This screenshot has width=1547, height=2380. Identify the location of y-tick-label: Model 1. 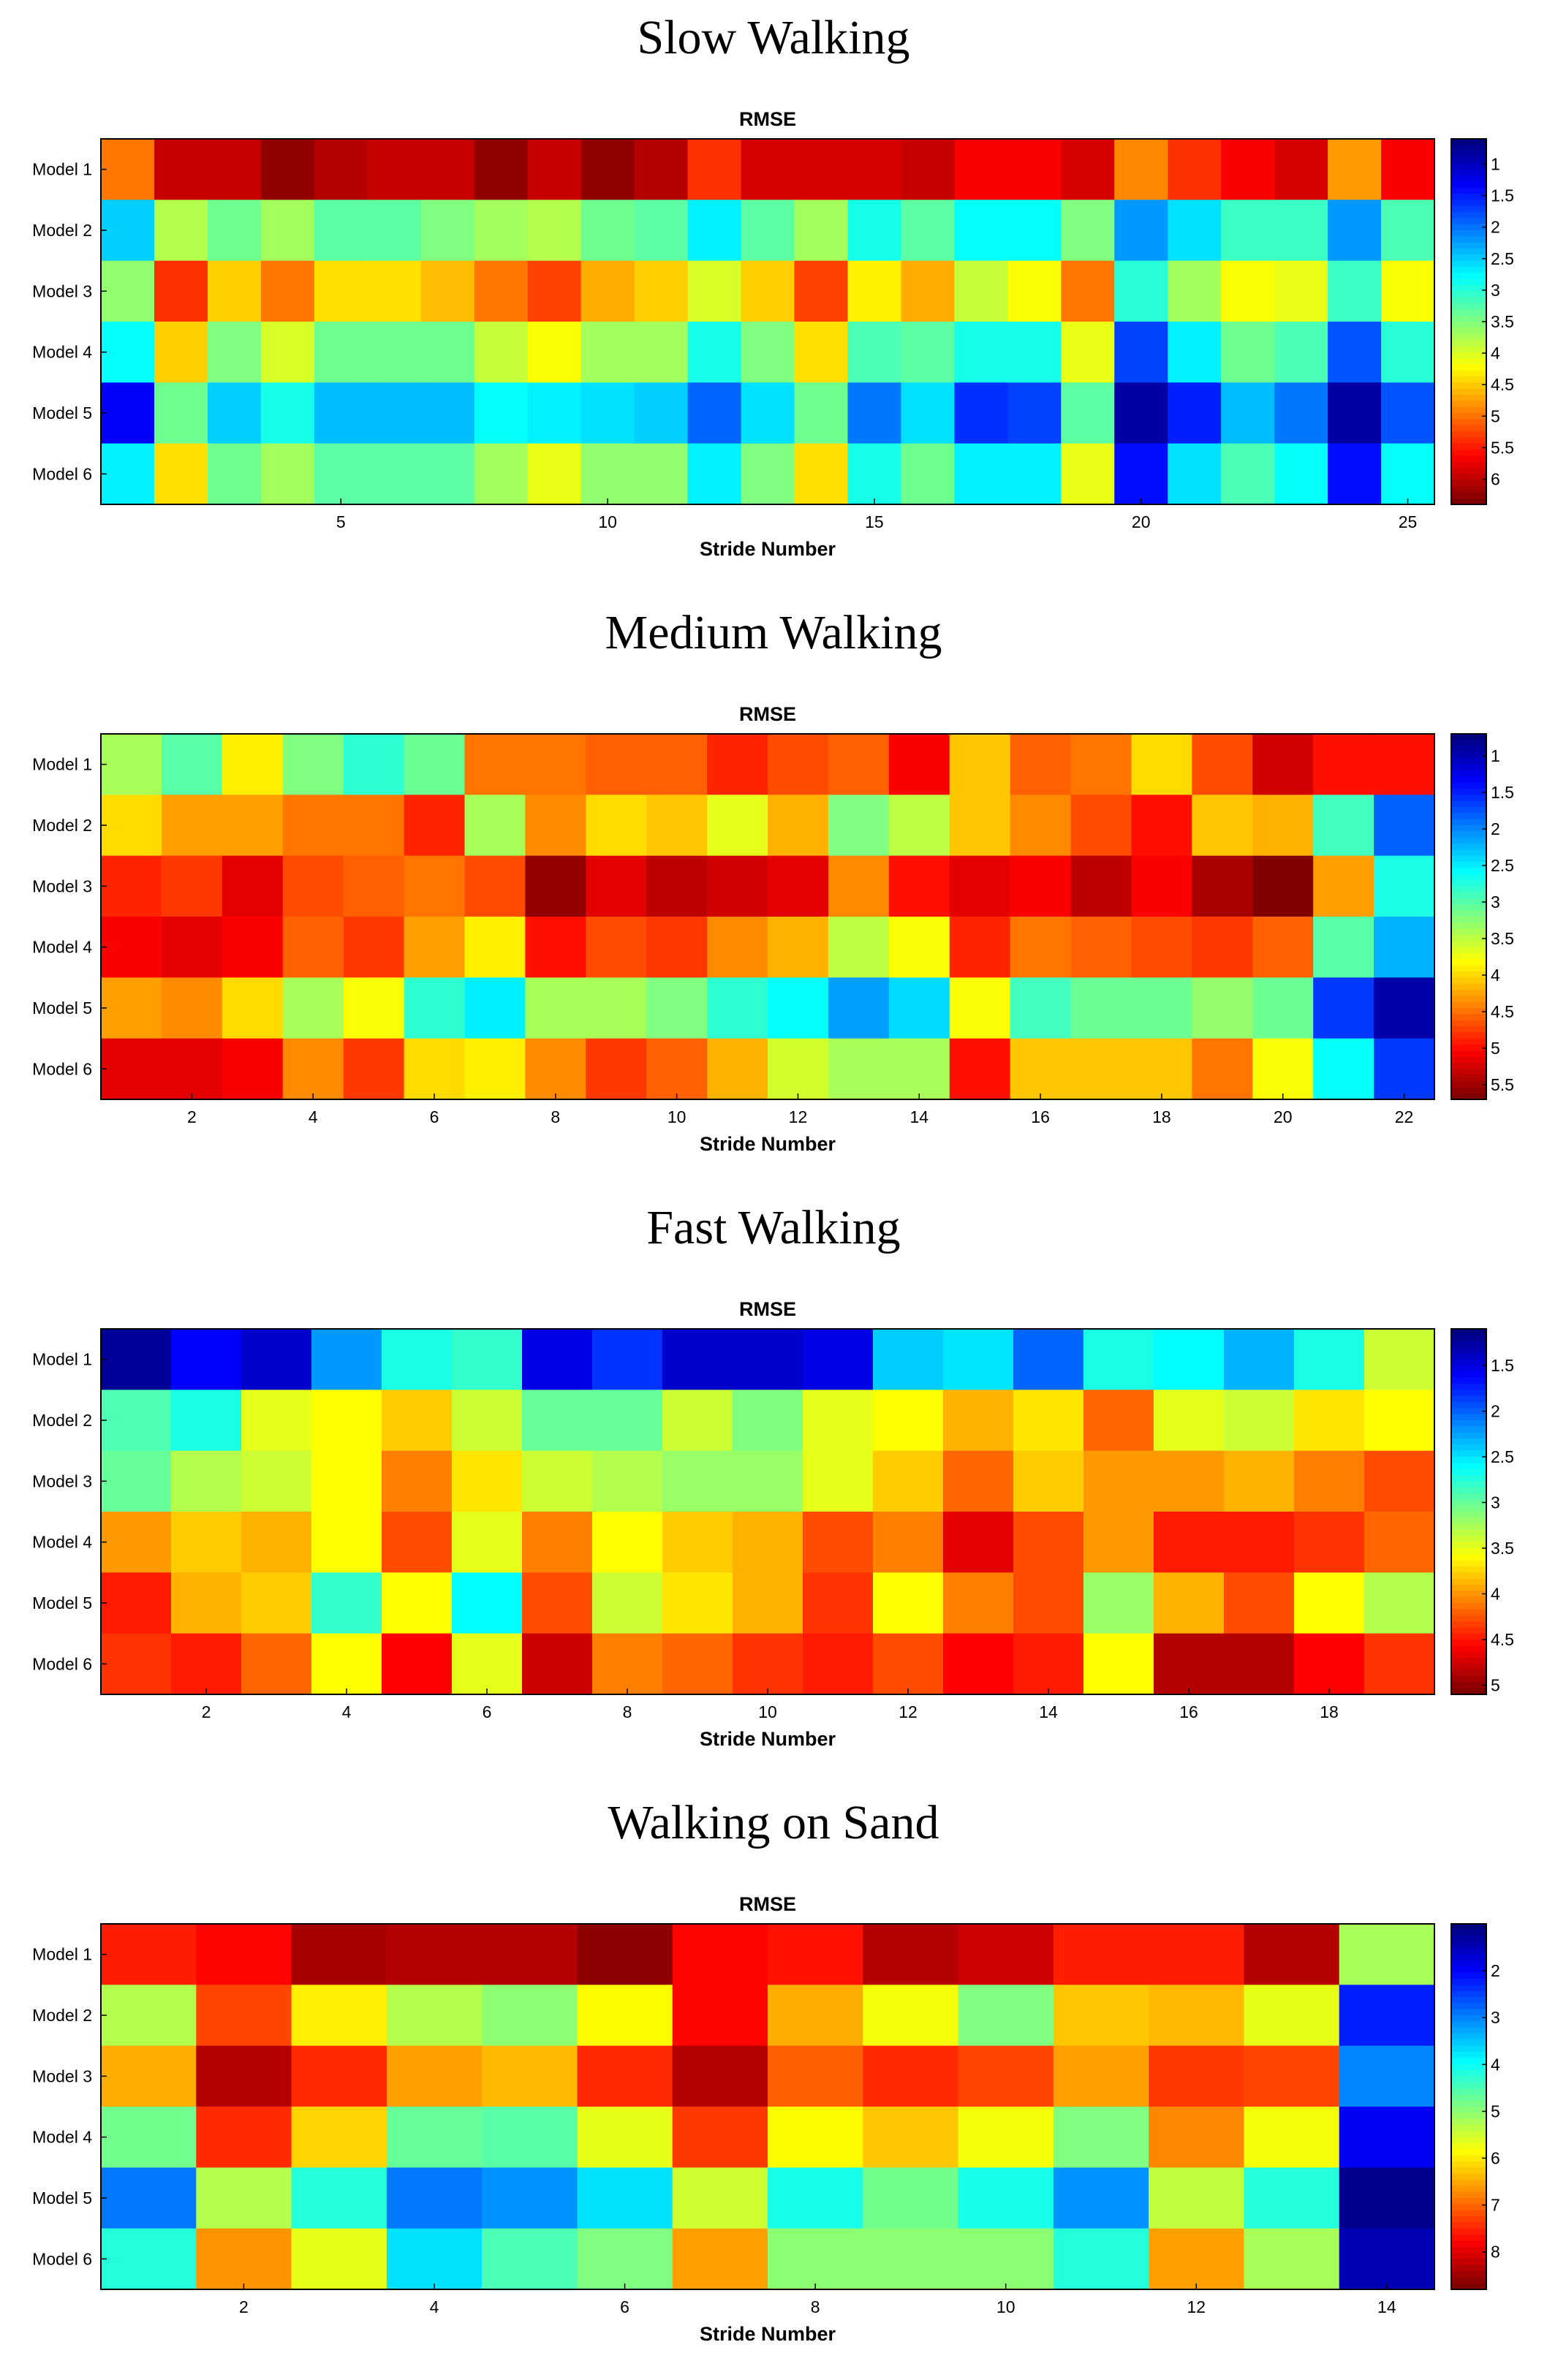
(62, 1359).